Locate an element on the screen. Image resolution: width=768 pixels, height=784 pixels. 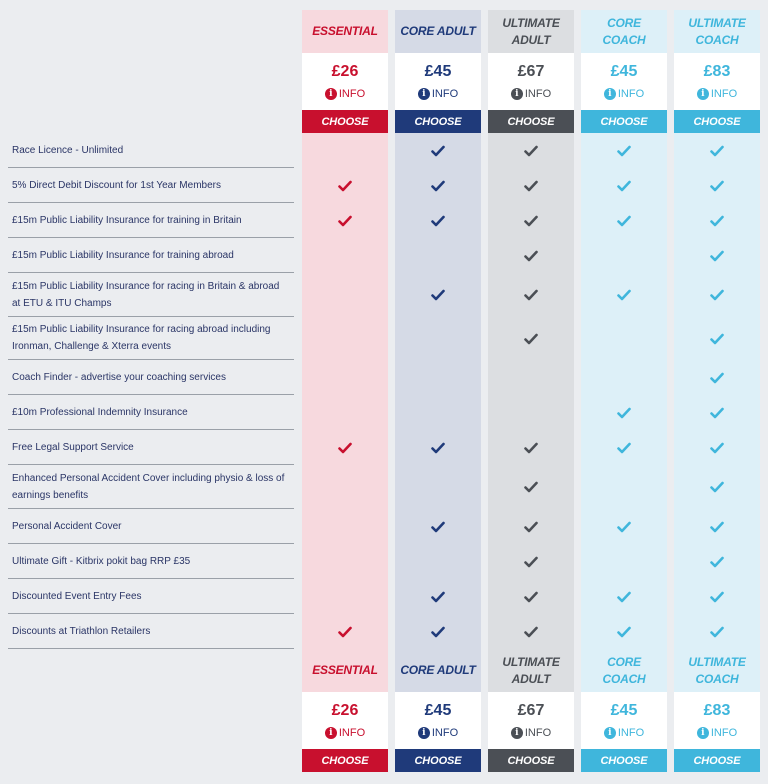
bottom-header: ULTIMATE COACH £83 i INFO CHOOSE is located at coordinates (717, 710).